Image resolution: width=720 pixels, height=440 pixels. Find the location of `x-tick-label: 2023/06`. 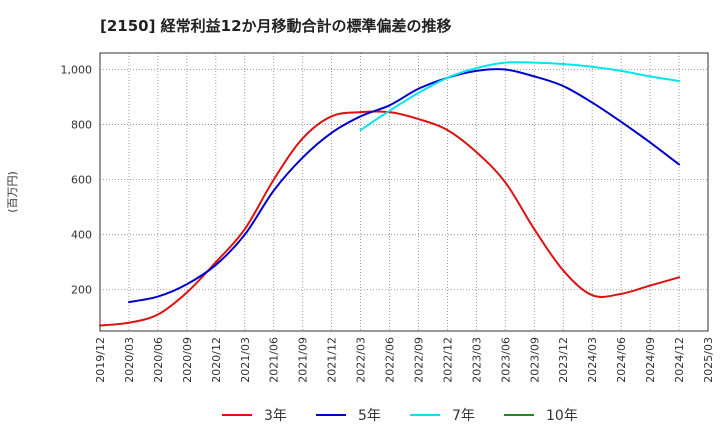

x-tick-label: 2023/06 is located at coordinates (505, 360).